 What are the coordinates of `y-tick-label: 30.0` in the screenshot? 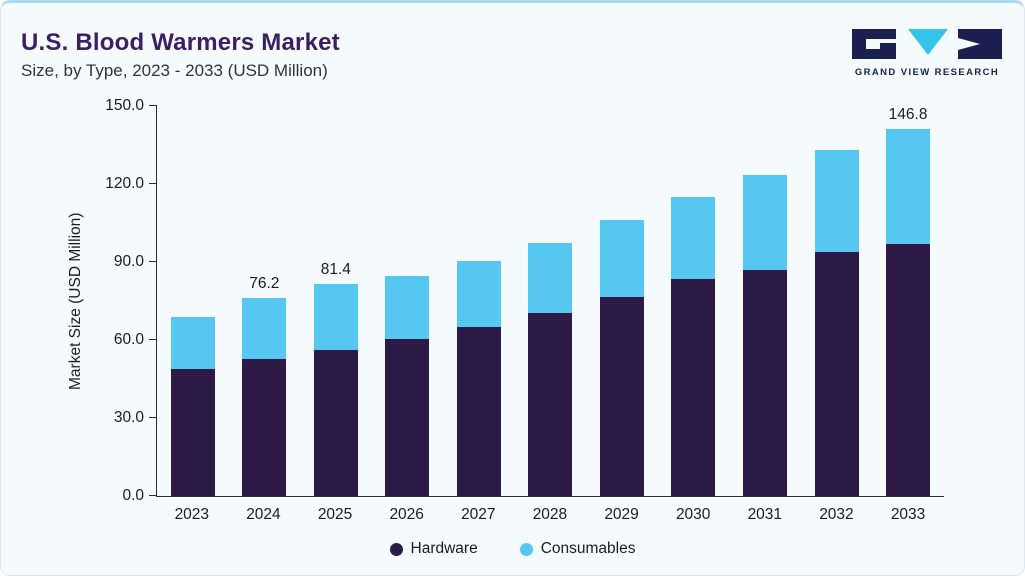 It's located at (128, 417).